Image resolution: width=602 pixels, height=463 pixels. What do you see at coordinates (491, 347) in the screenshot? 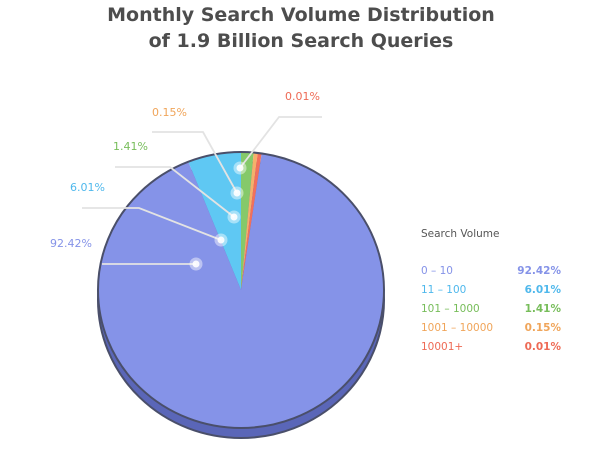
I see `legend-item-4: 10001+ 0.01%` at bounding box center [491, 347].